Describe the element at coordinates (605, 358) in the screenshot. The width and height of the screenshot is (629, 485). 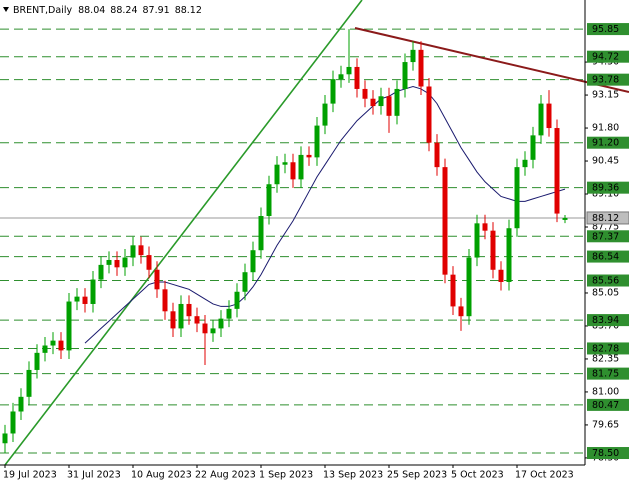
I see `y-tick-label: 82.35` at that location.